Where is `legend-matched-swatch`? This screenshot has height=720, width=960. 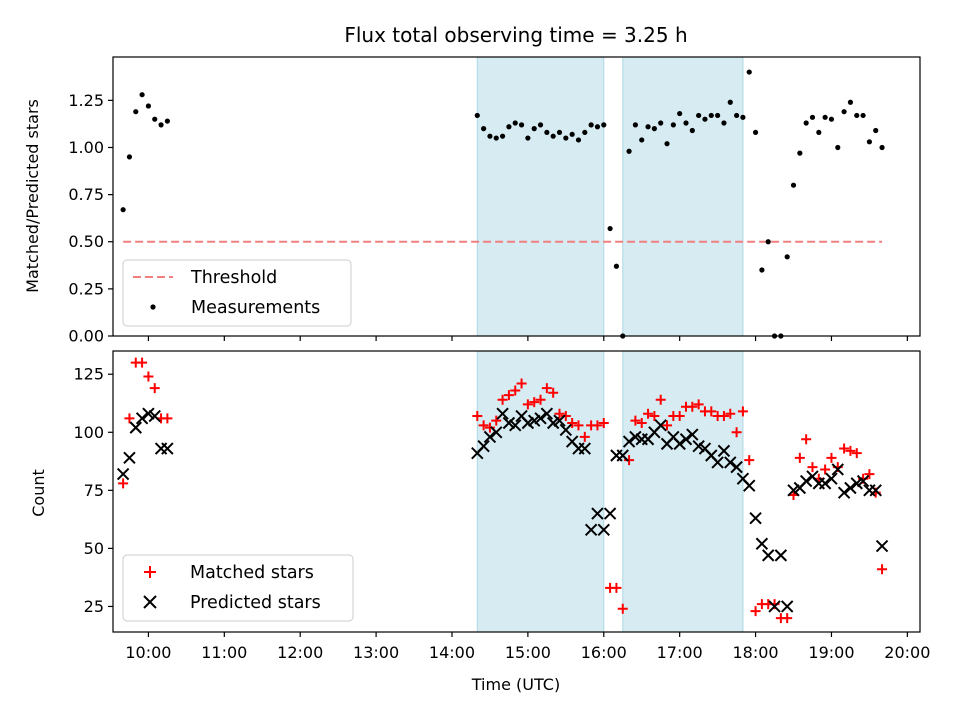 legend-matched-swatch is located at coordinates (150, 572).